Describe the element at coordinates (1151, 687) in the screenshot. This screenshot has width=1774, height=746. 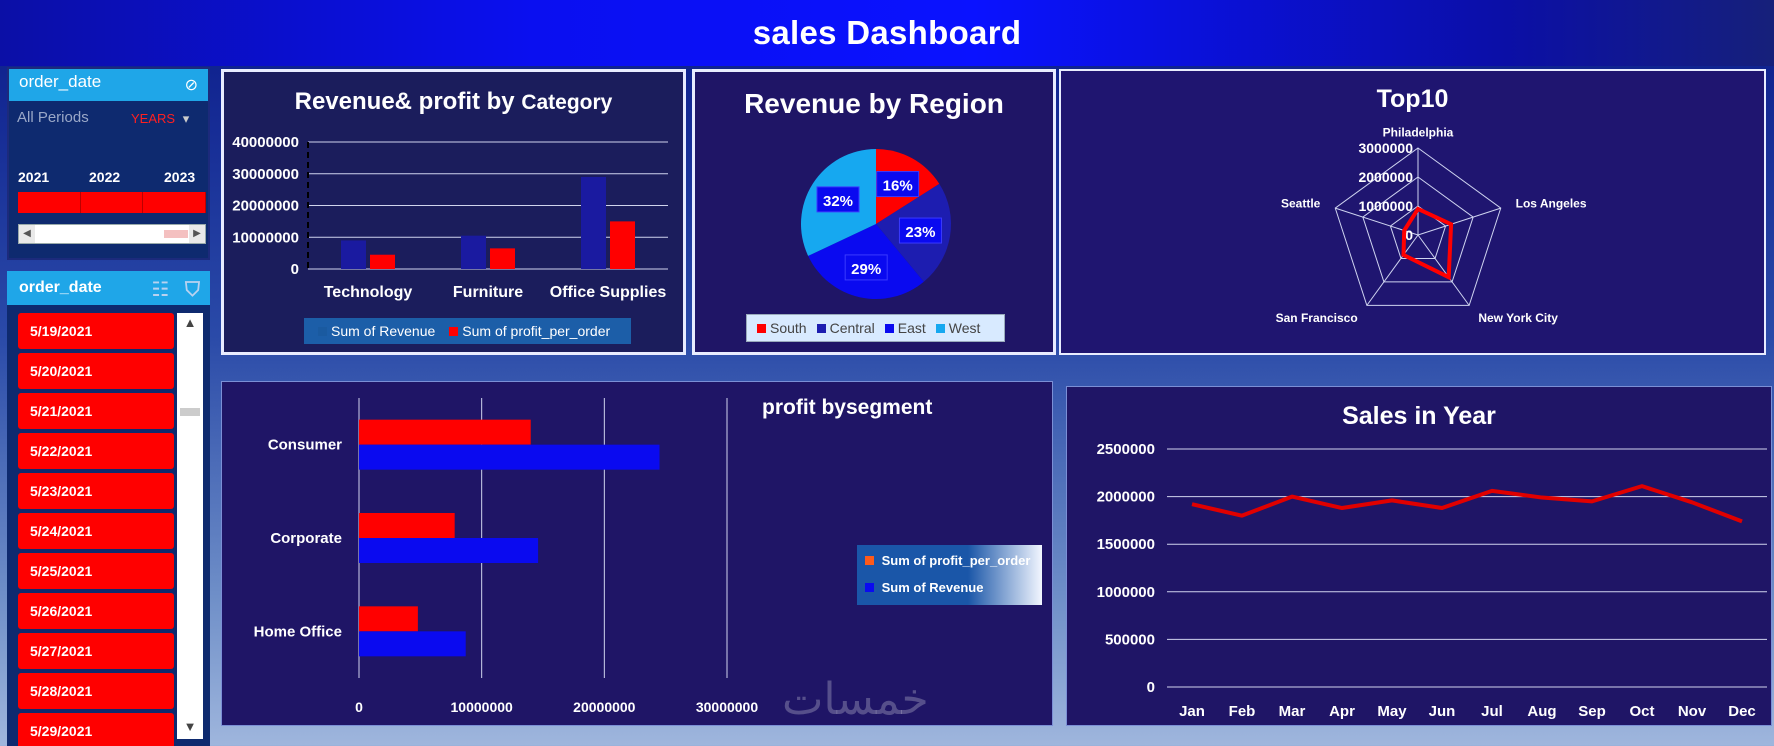
I see `y-tick-label: 0` at that location.